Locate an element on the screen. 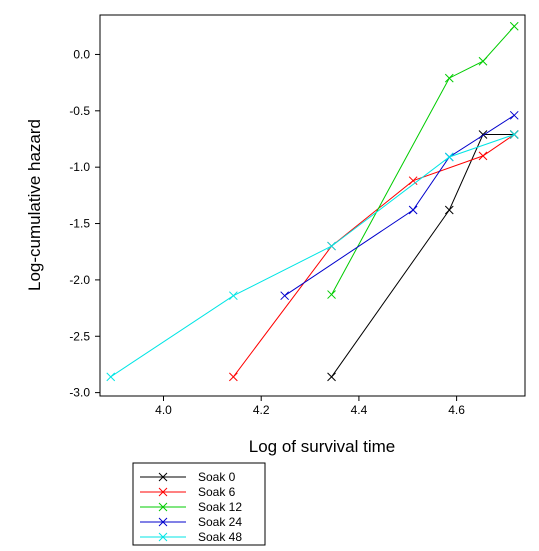  y-tick-label: -2.0 is located at coordinates (79, 280).